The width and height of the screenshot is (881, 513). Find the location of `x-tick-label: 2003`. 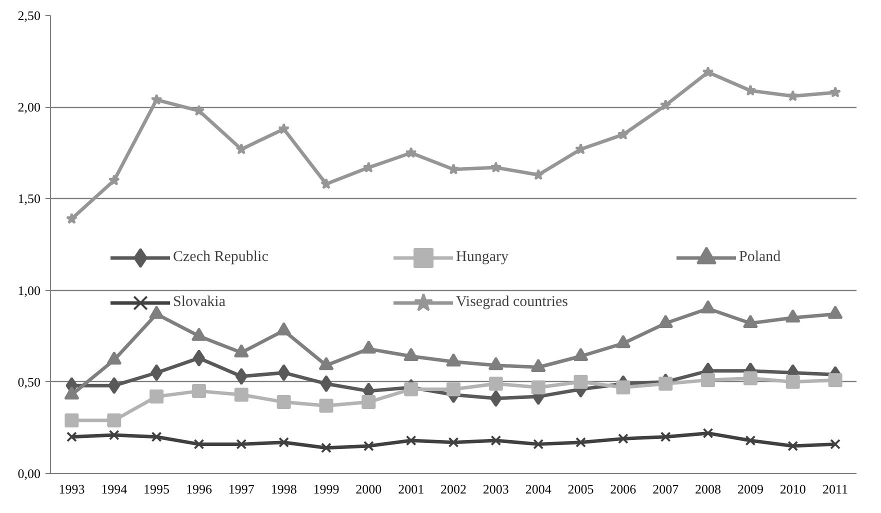

x-tick-label: 2003 is located at coordinates (495, 489).